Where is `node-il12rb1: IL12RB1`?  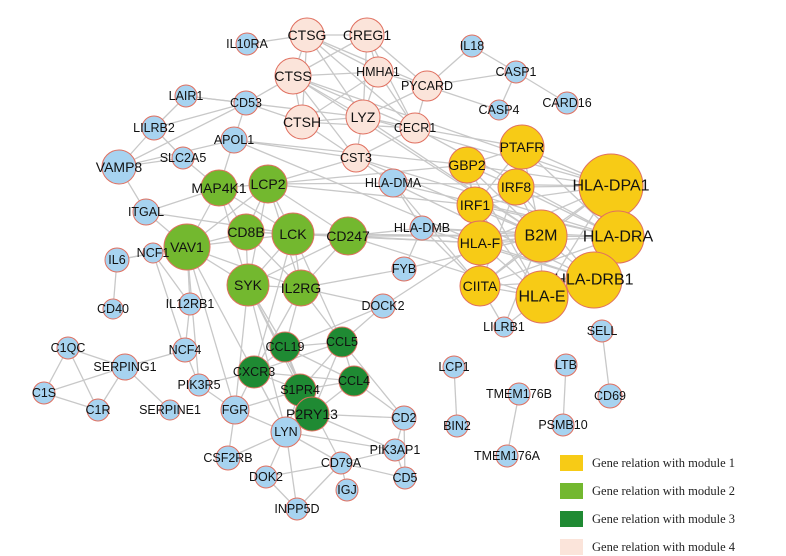
node-il12rb1: IL12RB1 is located at coordinates (190, 304).